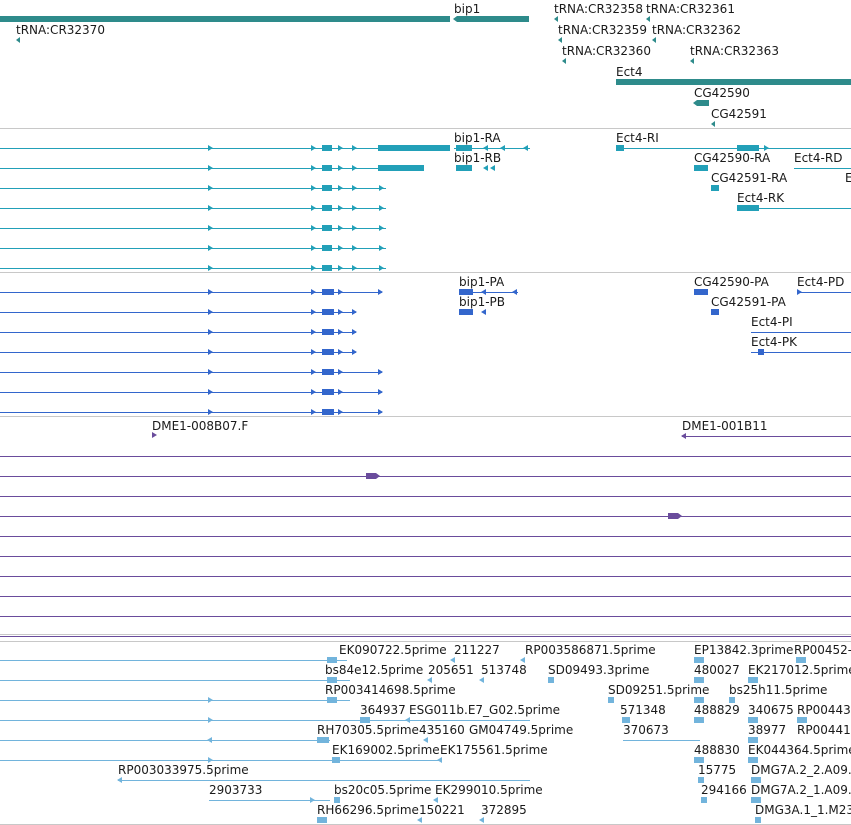  I want to click on est-label: SD09493.3prime, so click(599, 670).